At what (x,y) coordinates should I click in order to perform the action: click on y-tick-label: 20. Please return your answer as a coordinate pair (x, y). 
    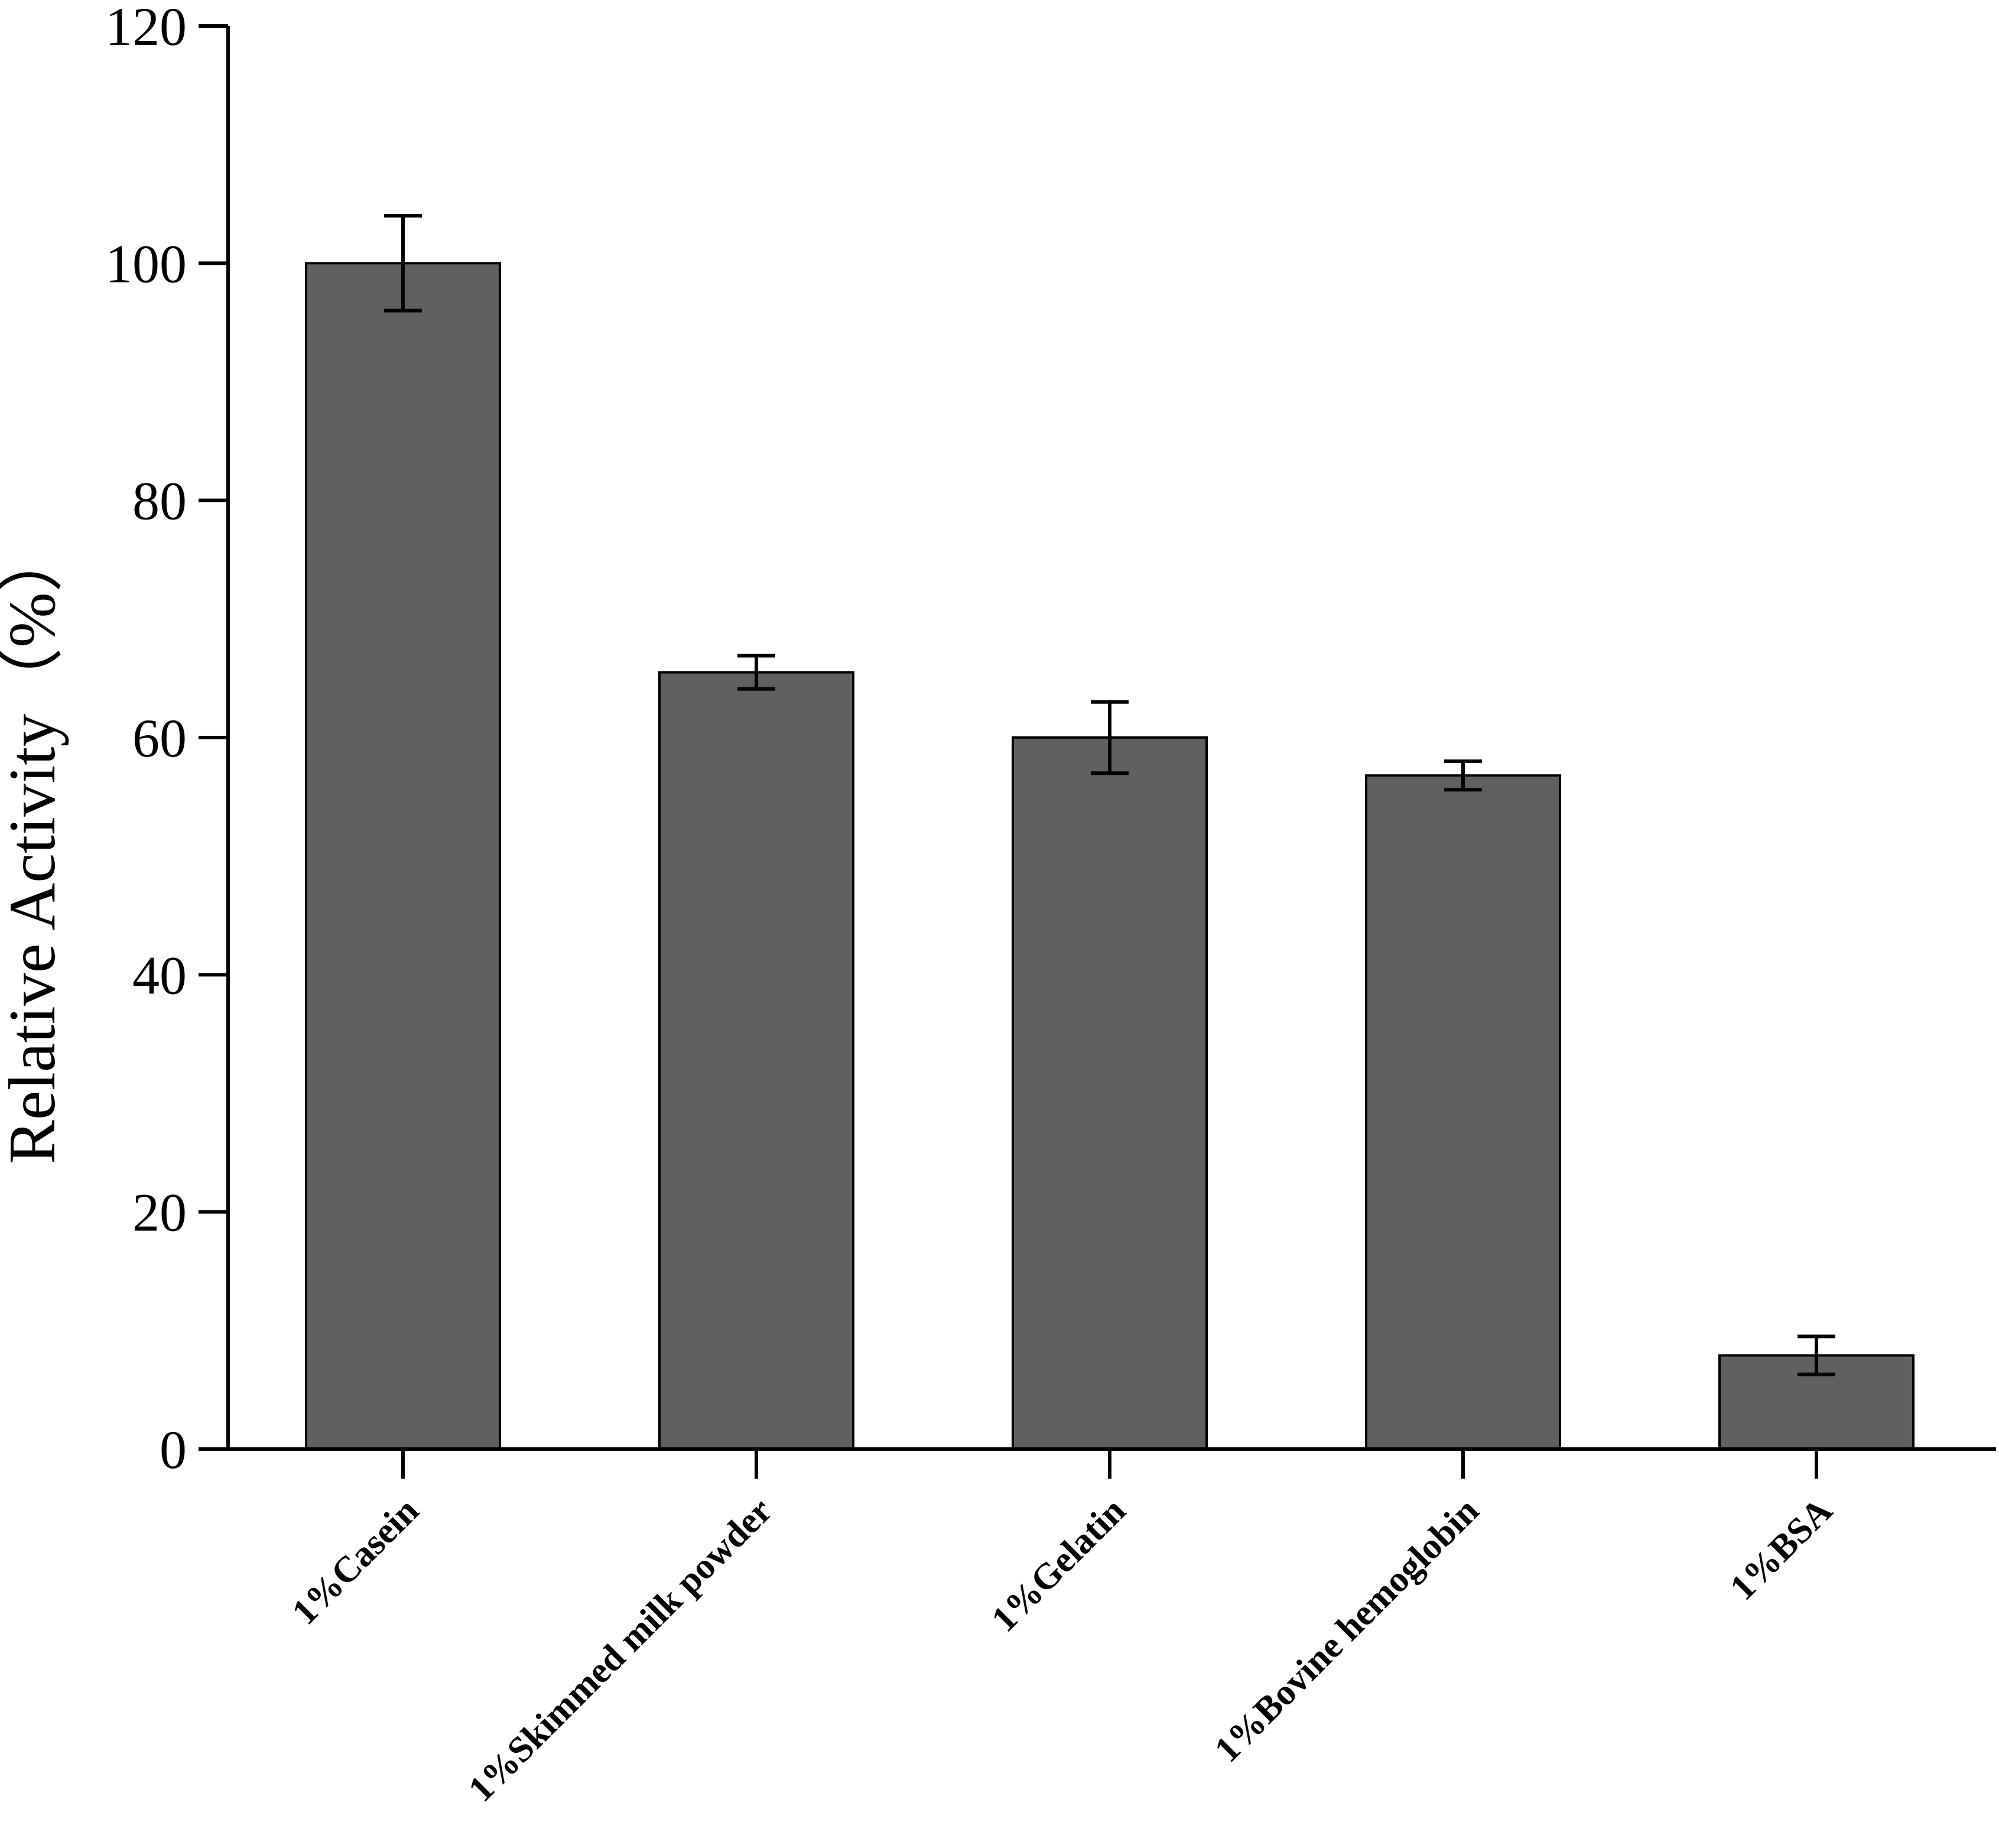
    Looking at the image, I should click on (160, 1213).